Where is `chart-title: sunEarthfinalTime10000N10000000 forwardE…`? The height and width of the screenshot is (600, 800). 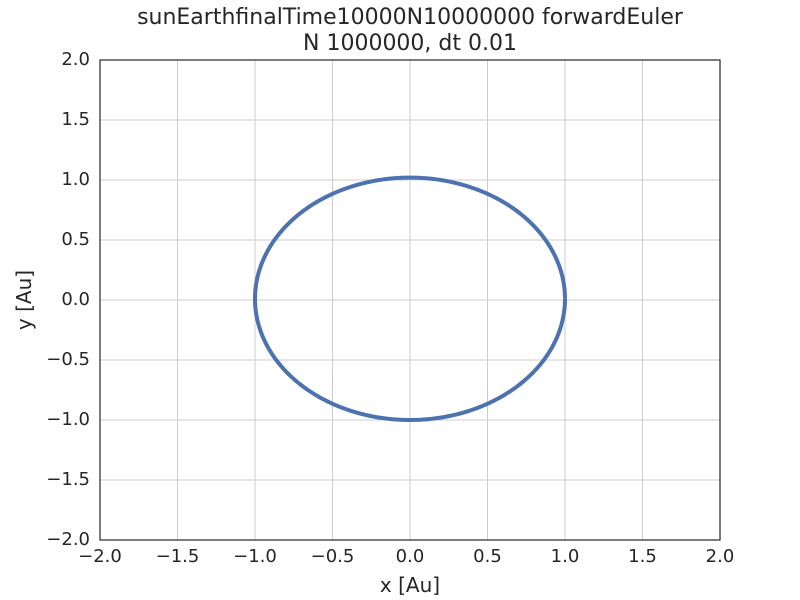 chart-title: sunEarthfinalTime10000N10000000 forwardE… is located at coordinates (410, 17).